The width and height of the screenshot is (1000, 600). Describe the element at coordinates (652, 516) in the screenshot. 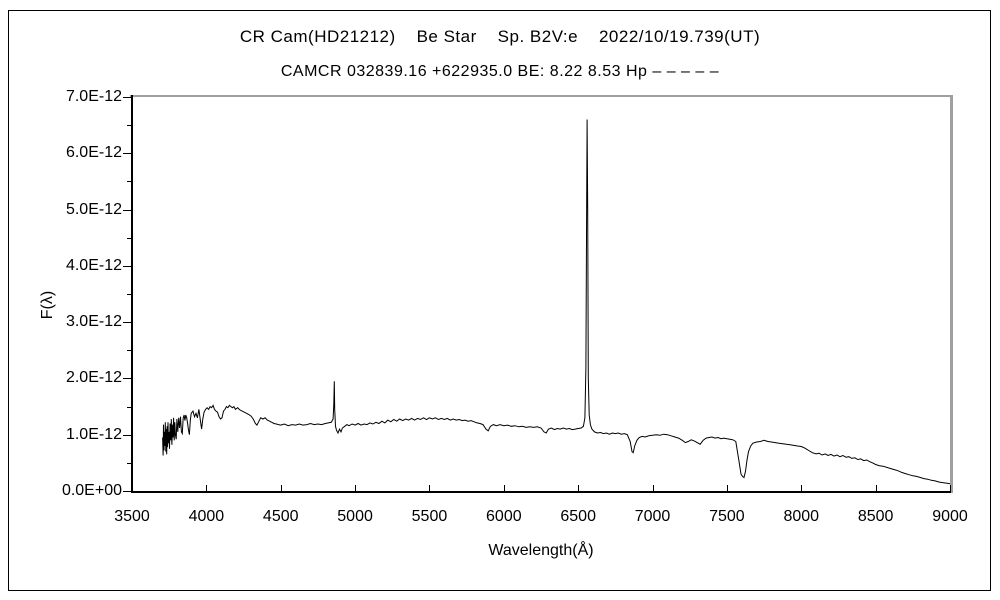

I see `x-tick-label: 7000` at that location.